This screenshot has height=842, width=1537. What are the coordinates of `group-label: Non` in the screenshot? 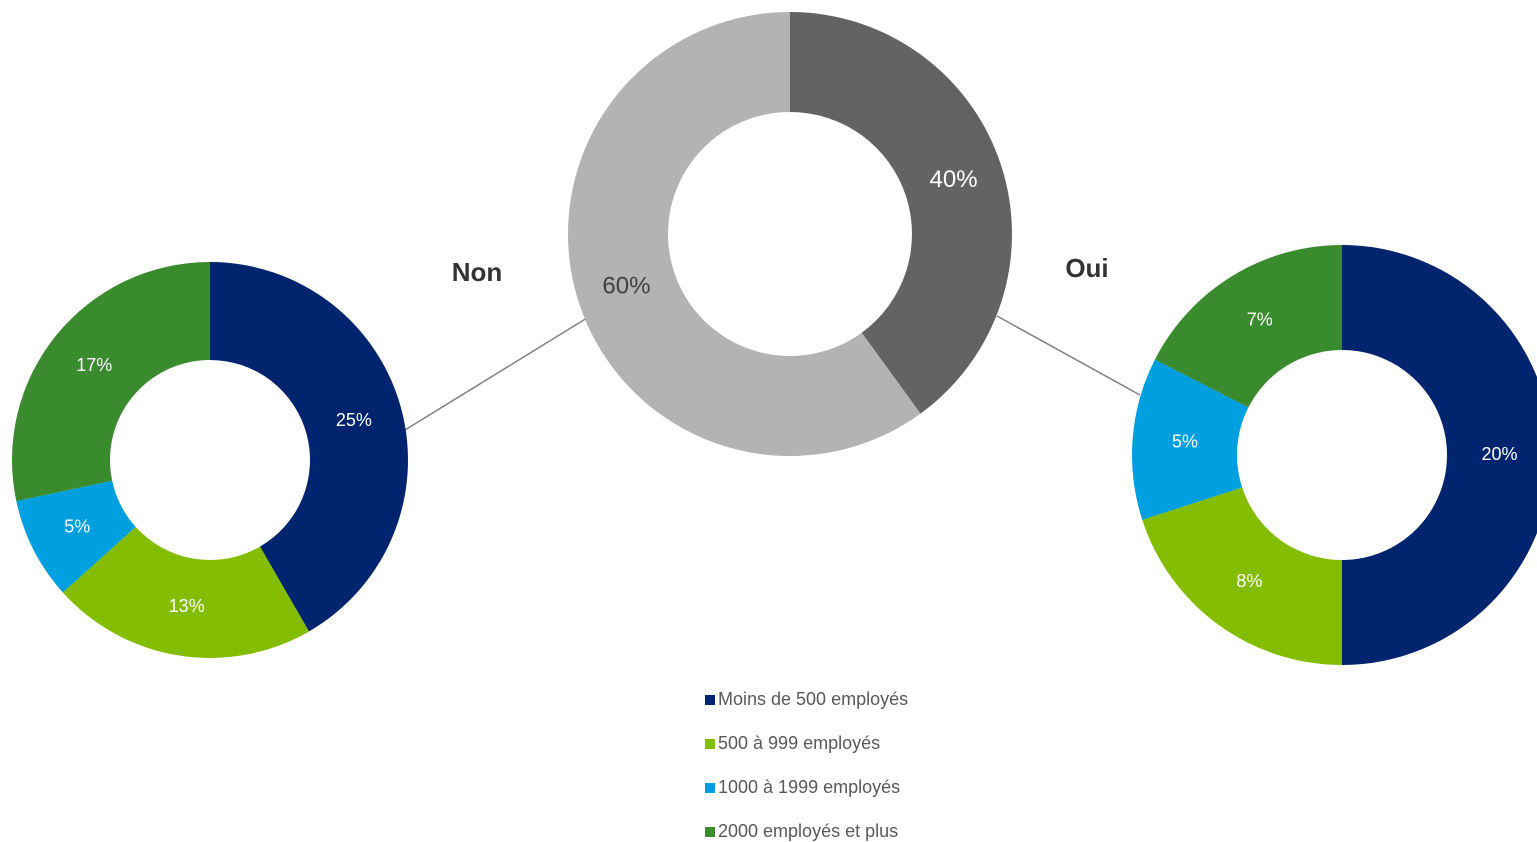 It's located at (477, 272).